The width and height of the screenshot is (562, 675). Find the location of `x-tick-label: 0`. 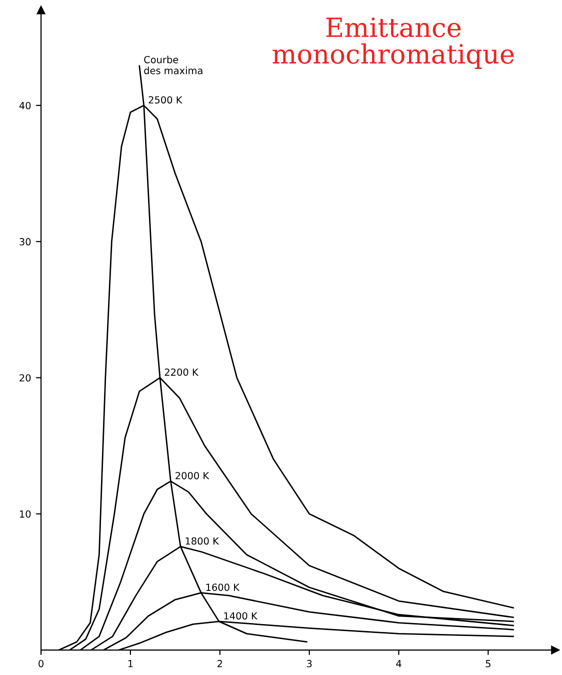

x-tick-label: 0 is located at coordinates (41, 664).